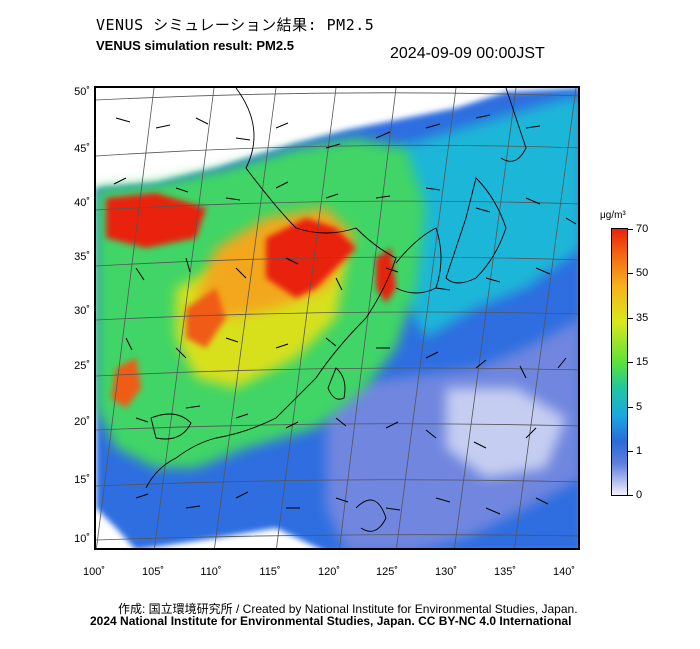 This screenshot has height=649, width=700. What do you see at coordinates (642, 273) in the screenshot?
I see `colorbar-label-50: 50` at bounding box center [642, 273].